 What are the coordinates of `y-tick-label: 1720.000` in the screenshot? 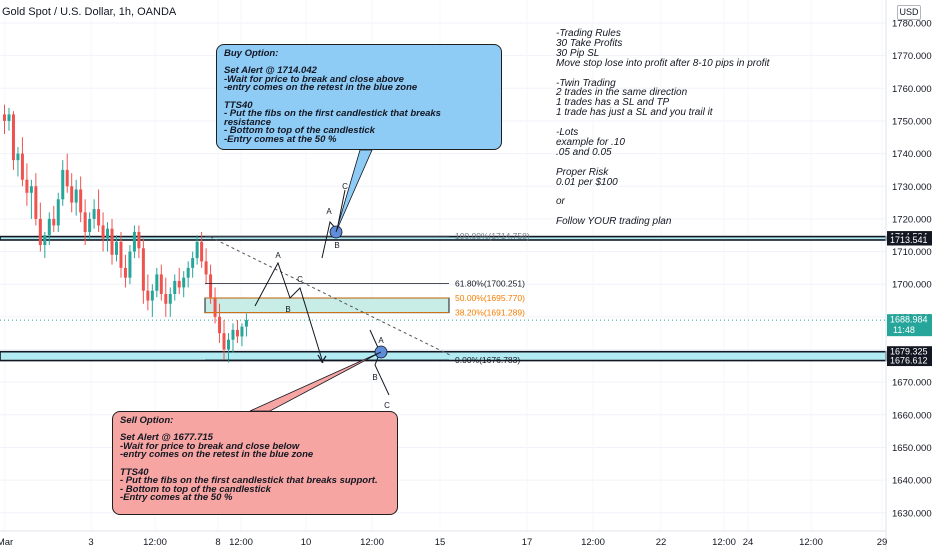 It's located at (912, 219).